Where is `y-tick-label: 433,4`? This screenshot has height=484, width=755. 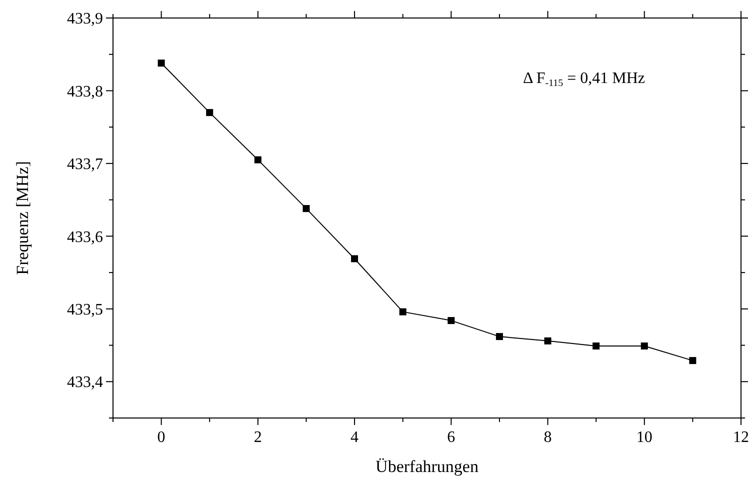
y-tick-label: 433,4 is located at coordinates (85, 383).